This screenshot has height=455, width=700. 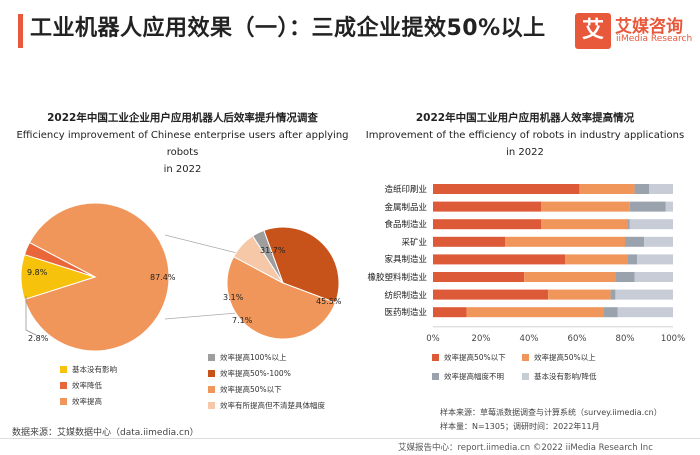 What do you see at coordinates (520, 426) in the screenshot?
I see `sample-size: 样本量：N=1305；调研时间：2022年11月` at bounding box center [520, 426].